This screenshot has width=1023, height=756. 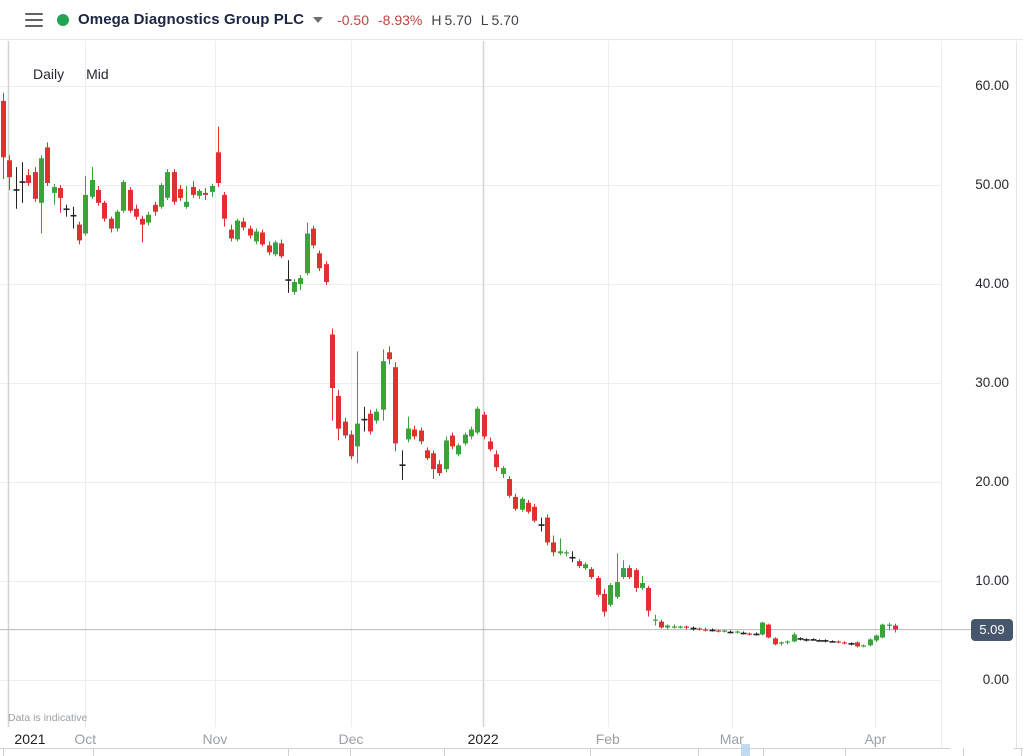 What do you see at coordinates (992, 580) in the screenshot?
I see `y-axis-label: 10.00` at bounding box center [992, 580].